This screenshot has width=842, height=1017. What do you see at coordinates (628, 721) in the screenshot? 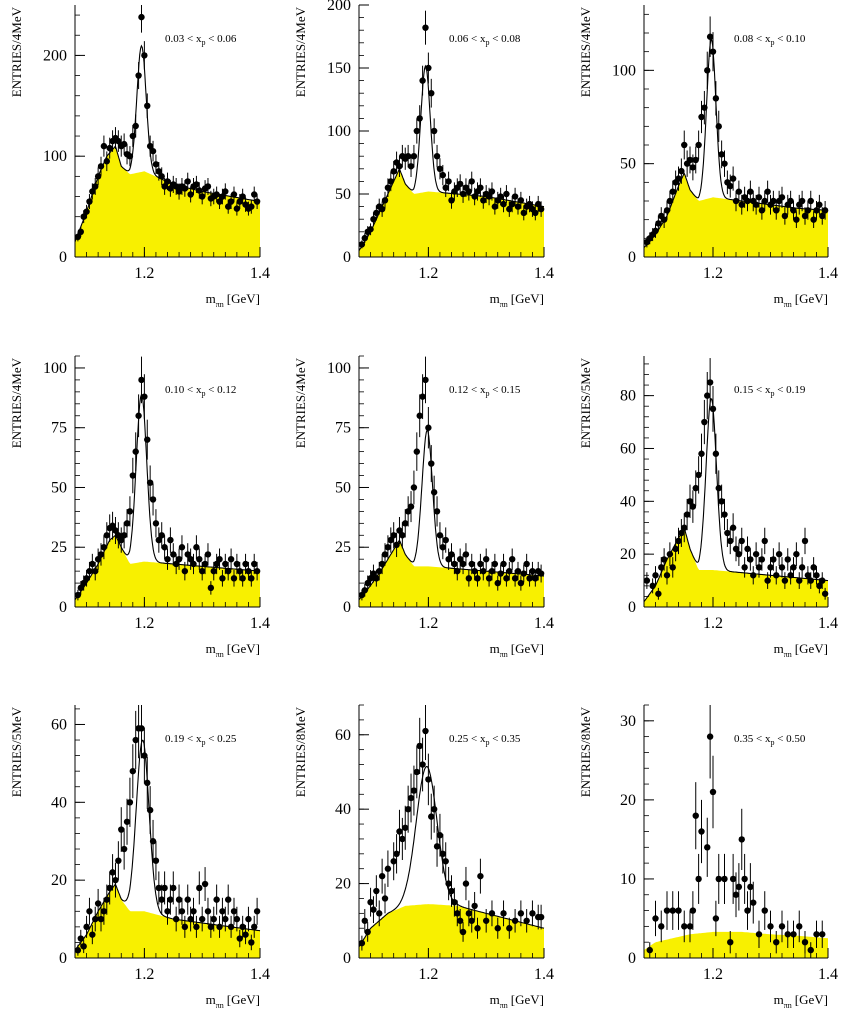
I see `y-tick-label: 30` at bounding box center [628, 721].